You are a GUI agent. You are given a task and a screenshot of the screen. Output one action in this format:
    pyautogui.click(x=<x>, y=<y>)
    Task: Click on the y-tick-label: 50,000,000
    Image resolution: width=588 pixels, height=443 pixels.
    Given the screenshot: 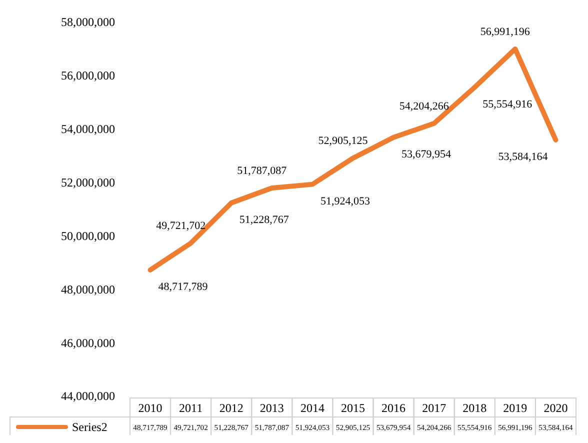 What is the action you would take?
    pyautogui.click(x=88, y=235)
    